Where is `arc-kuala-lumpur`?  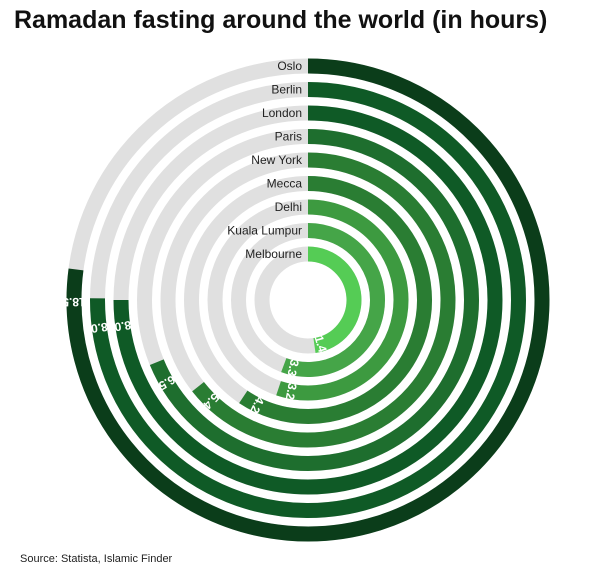 arc-kuala-lumpur is located at coordinates (333, 300).